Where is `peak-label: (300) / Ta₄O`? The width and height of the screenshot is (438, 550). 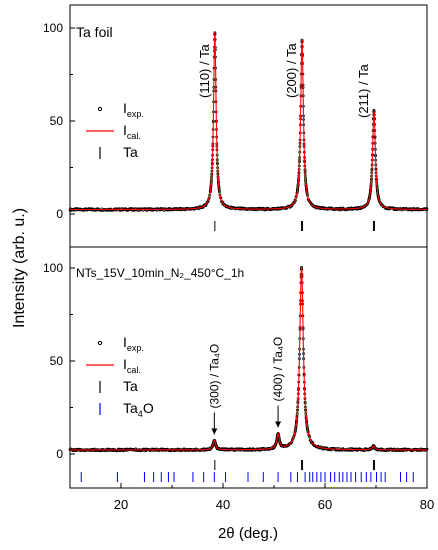 peak-label: (300) / Ta₄O is located at coordinates (214, 376).